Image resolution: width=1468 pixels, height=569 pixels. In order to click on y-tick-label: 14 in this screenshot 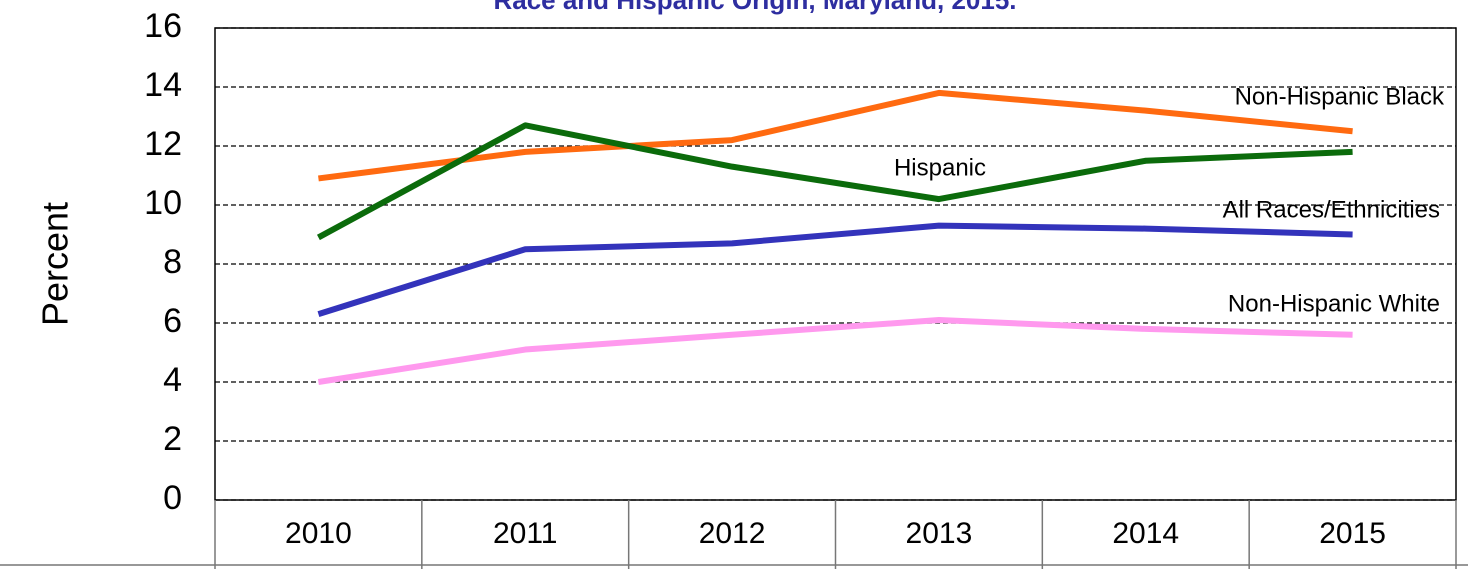, I will do `click(163, 85)`.